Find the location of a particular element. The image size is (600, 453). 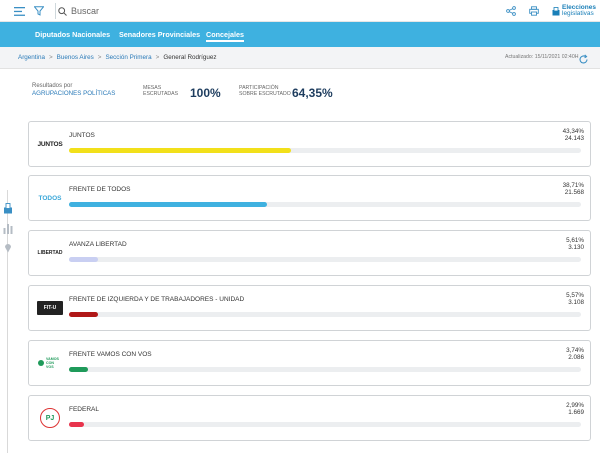

party-percentage: 2,99% is located at coordinates (575, 405).